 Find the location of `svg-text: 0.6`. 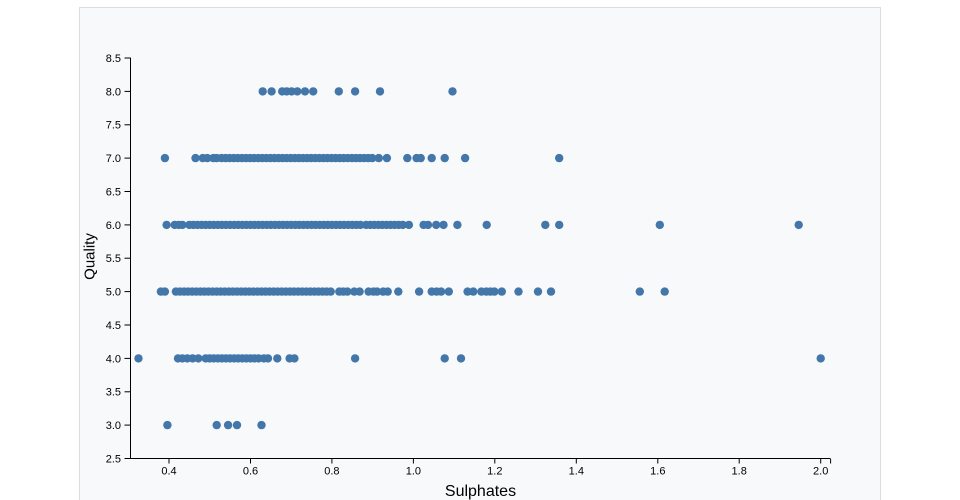

svg-text: 0.6 is located at coordinates (250, 472).